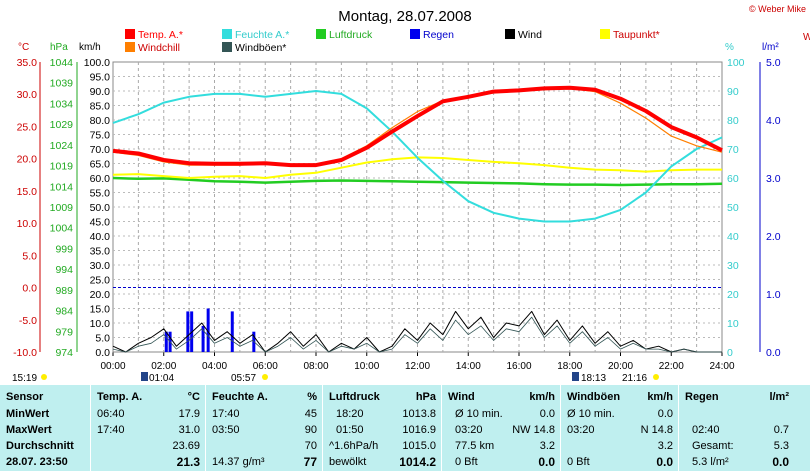 Image resolution: width=810 pixels, height=471 pixels. What do you see at coordinates (100, 179) in the screenshot?
I see `wind-tick-label: 60.0` at bounding box center [100, 179].